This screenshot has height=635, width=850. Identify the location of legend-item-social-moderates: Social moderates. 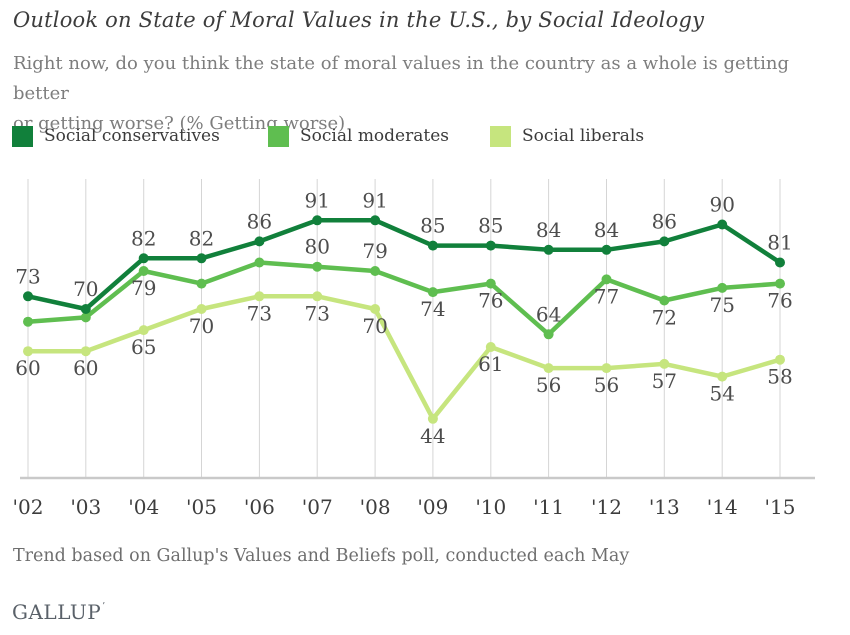
(358, 136).